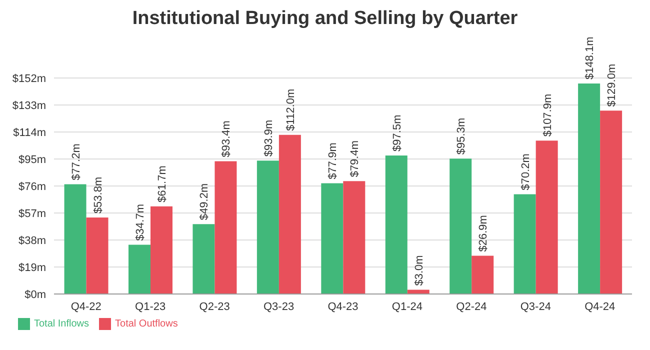 Image resolution: width=650 pixels, height=350 pixels. What do you see at coordinates (290, 109) in the screenshot?
I see `data-label: $112.0m` at bounding box center [290, 109].